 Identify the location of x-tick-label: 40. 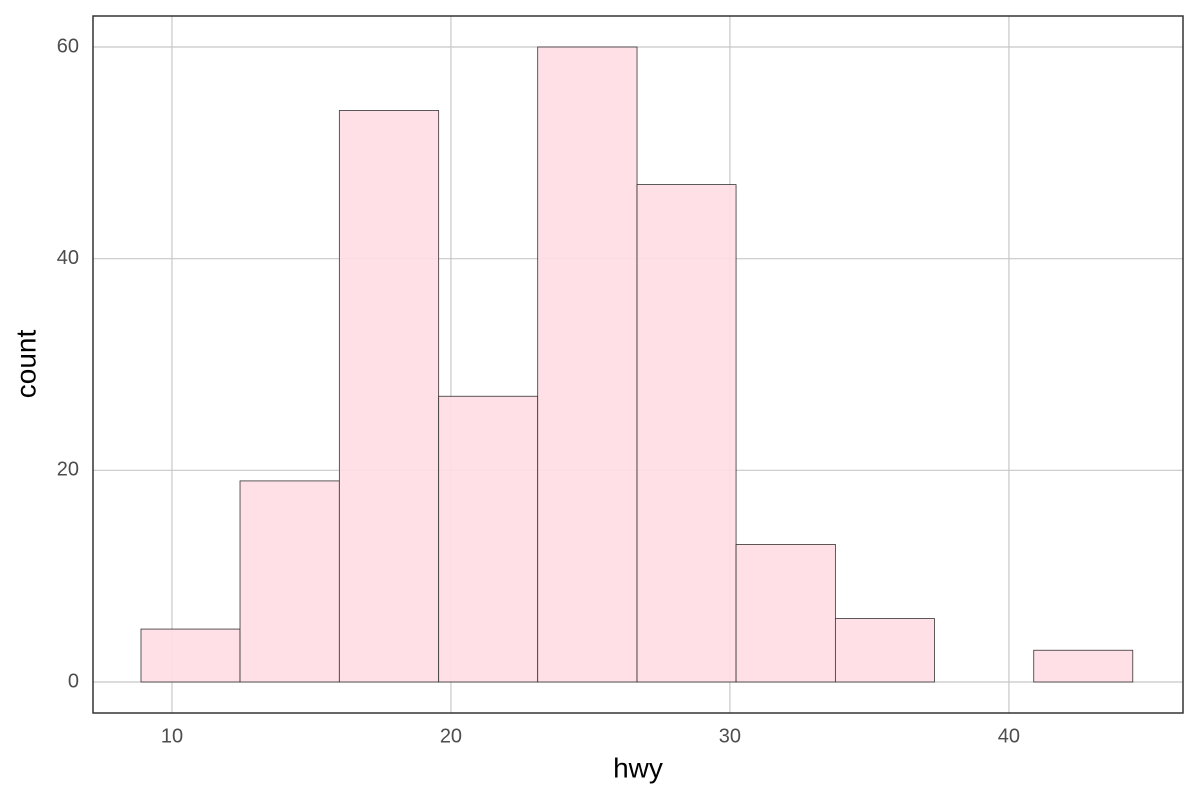
(1009, 736).